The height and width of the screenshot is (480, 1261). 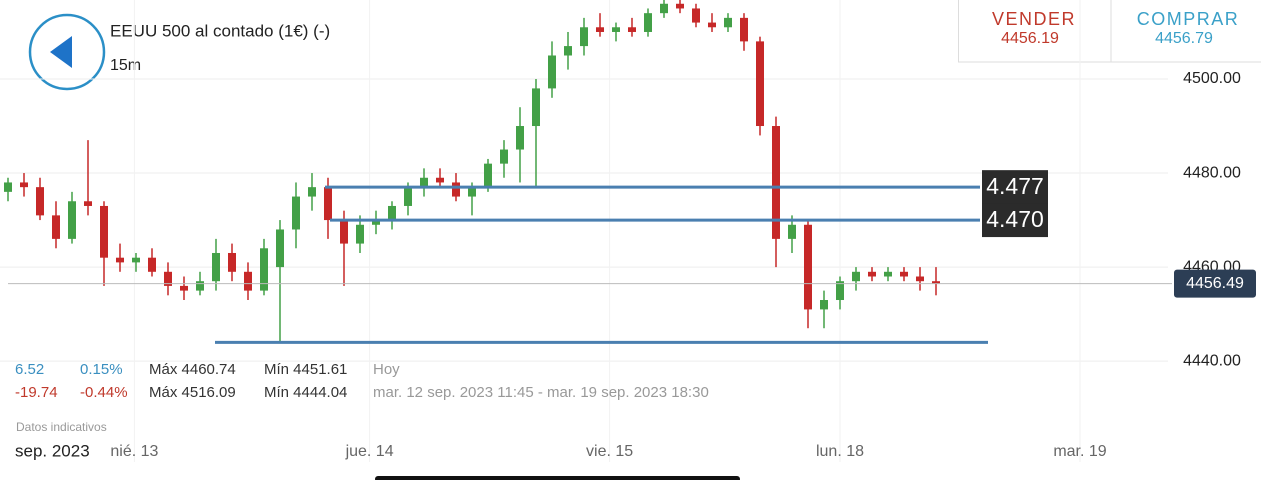 I want to click on stat-value: -19.74, so click(x=36, y=392).